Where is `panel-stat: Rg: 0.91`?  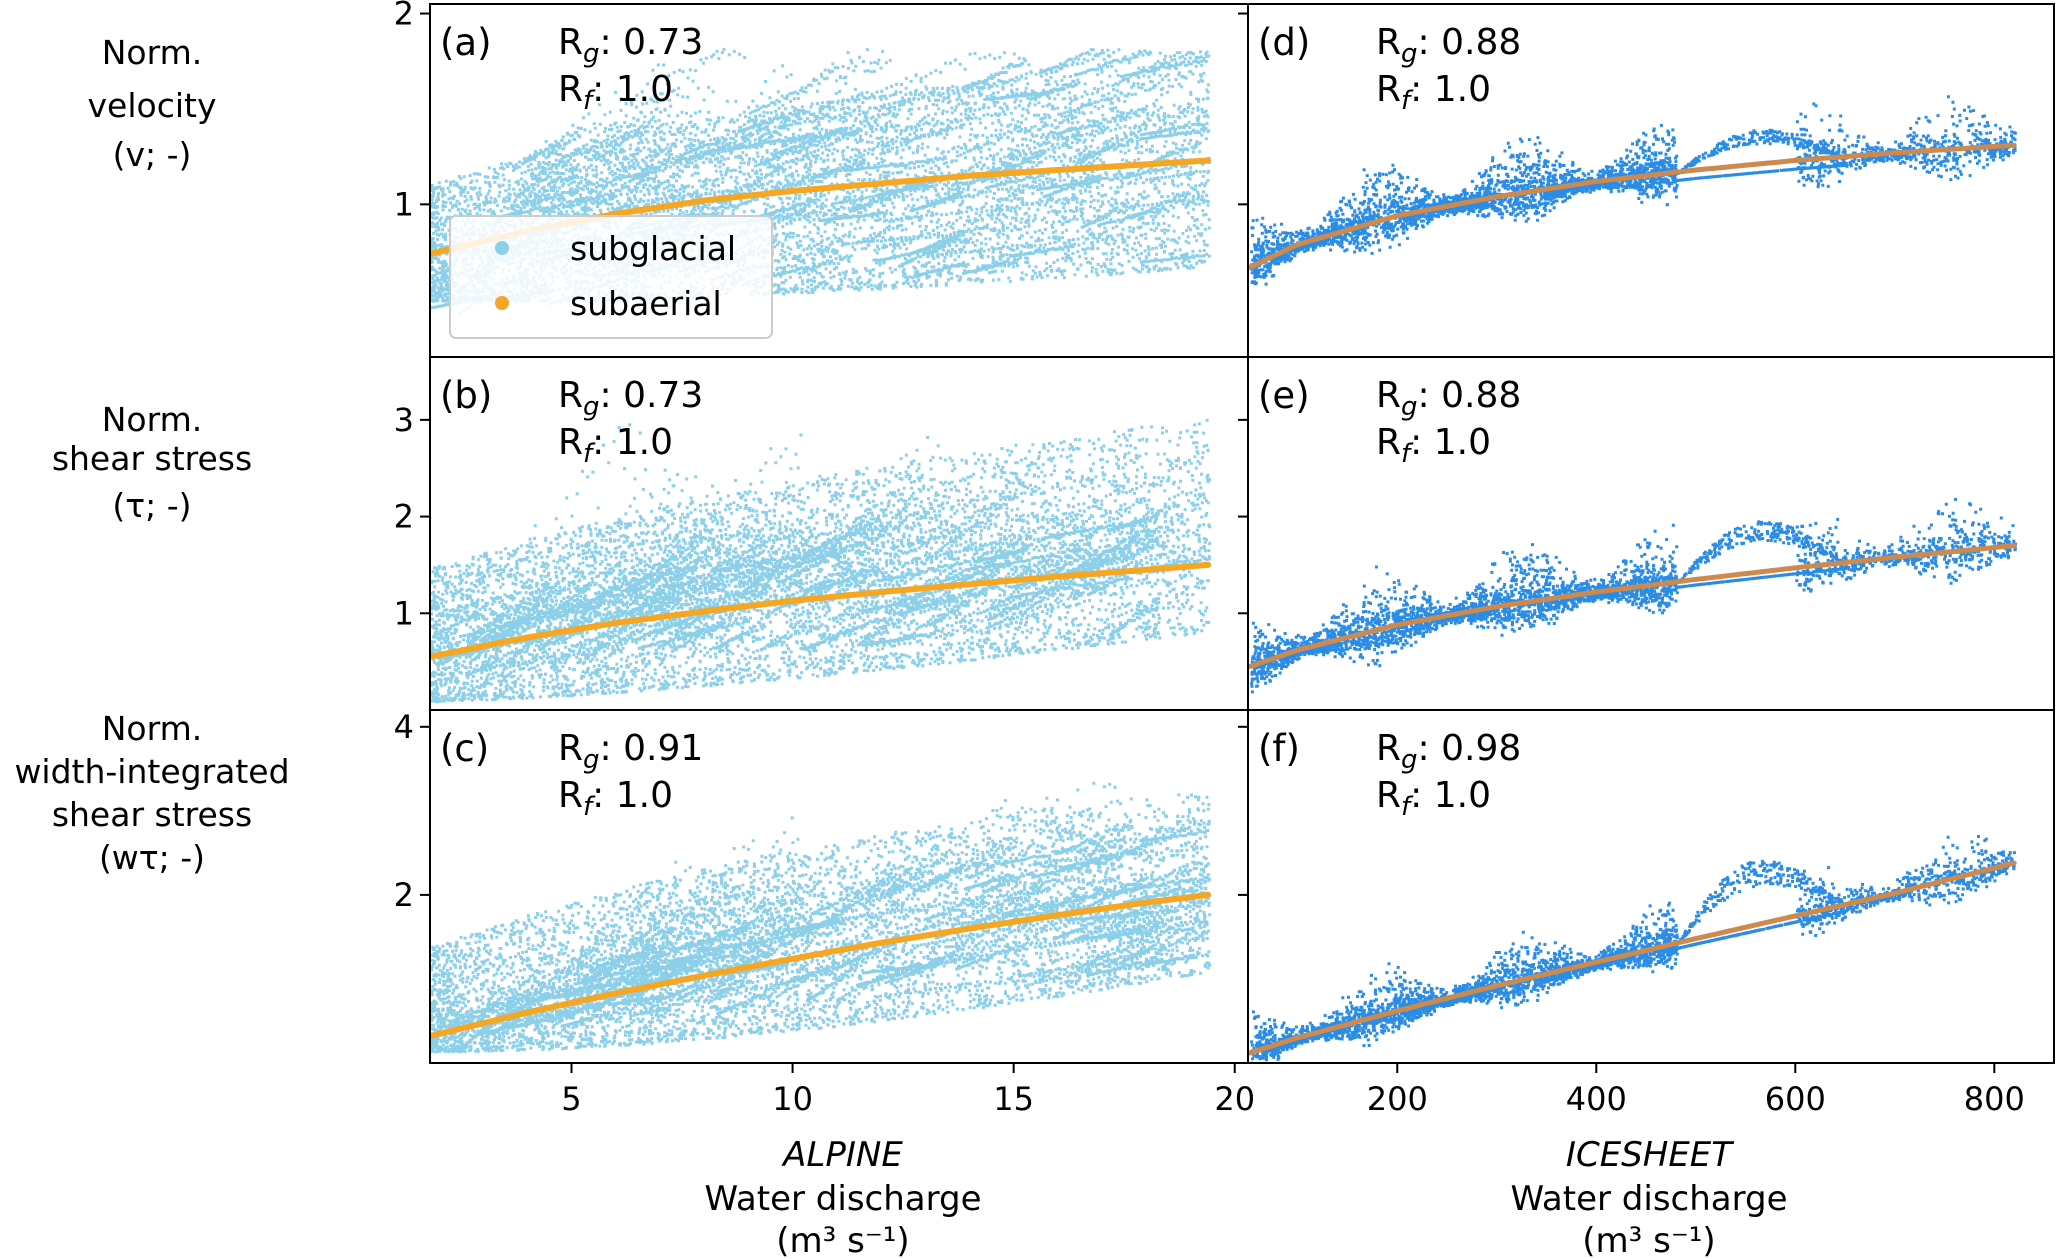
panel-stat: Rg: 0.91 is located at coordinates (630, 751).